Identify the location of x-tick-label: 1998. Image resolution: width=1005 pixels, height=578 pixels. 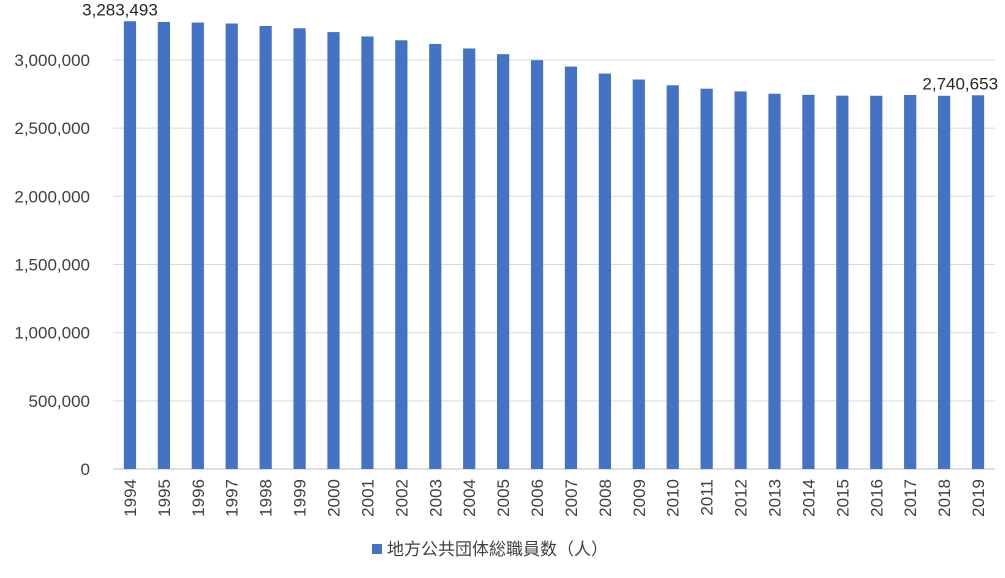
(266, 498).